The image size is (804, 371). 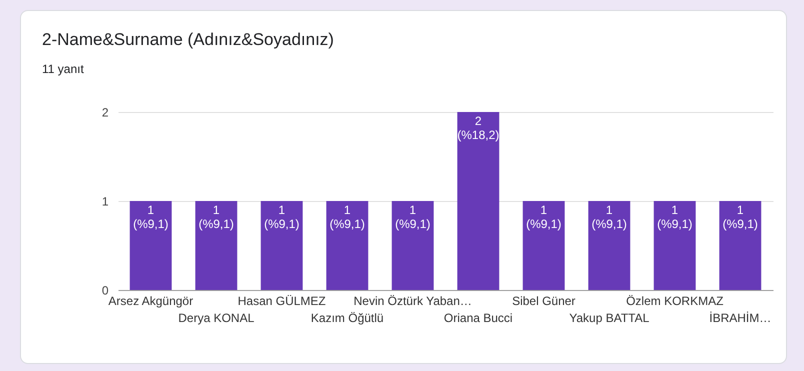 What do you see at coordinates (151, 301) in the screenshot?
I see `x-tick-label: Arsez Akgüngör` at bounding box center [151, 301].